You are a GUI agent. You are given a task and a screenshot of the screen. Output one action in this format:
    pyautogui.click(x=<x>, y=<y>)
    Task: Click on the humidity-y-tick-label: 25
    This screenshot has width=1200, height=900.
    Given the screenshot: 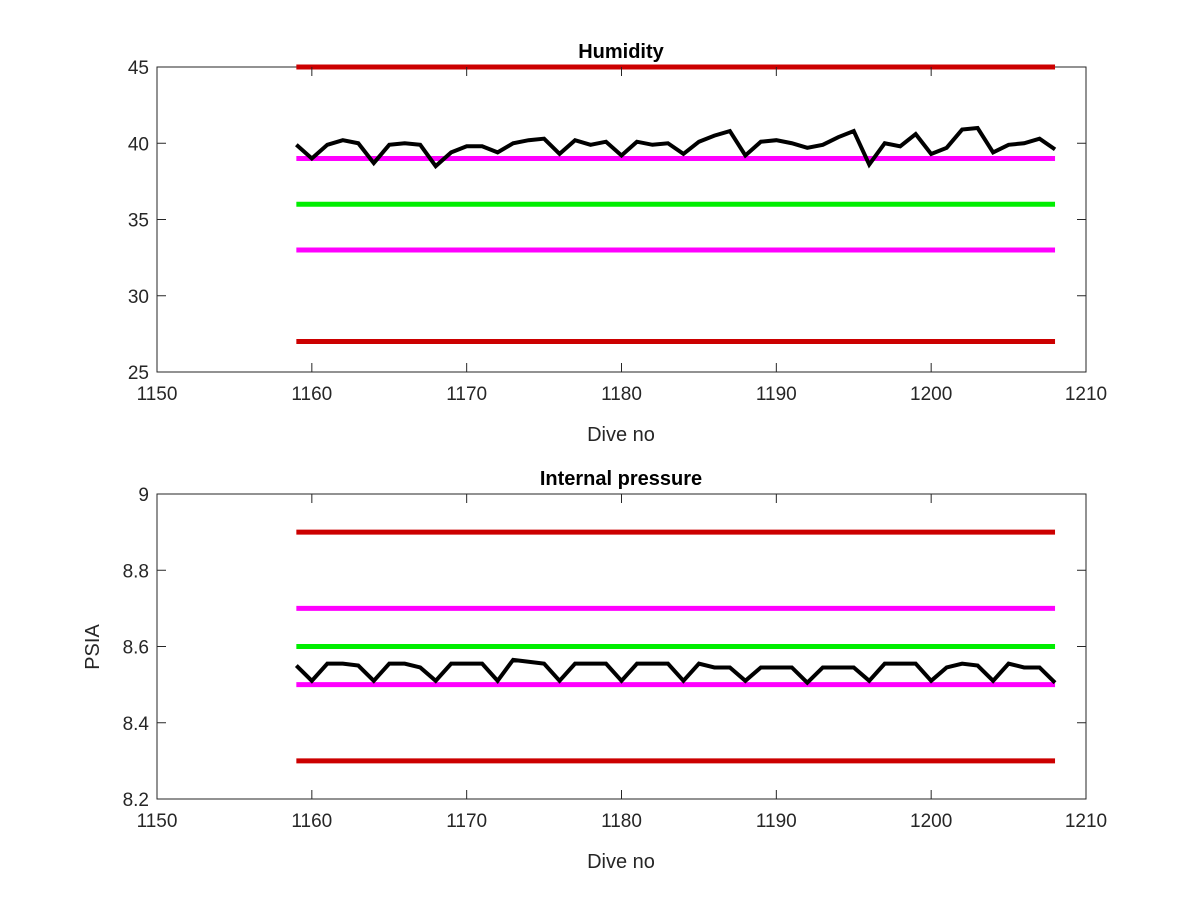 What is the action you would take?
    pyautogui.click(x=138, y=373)
    